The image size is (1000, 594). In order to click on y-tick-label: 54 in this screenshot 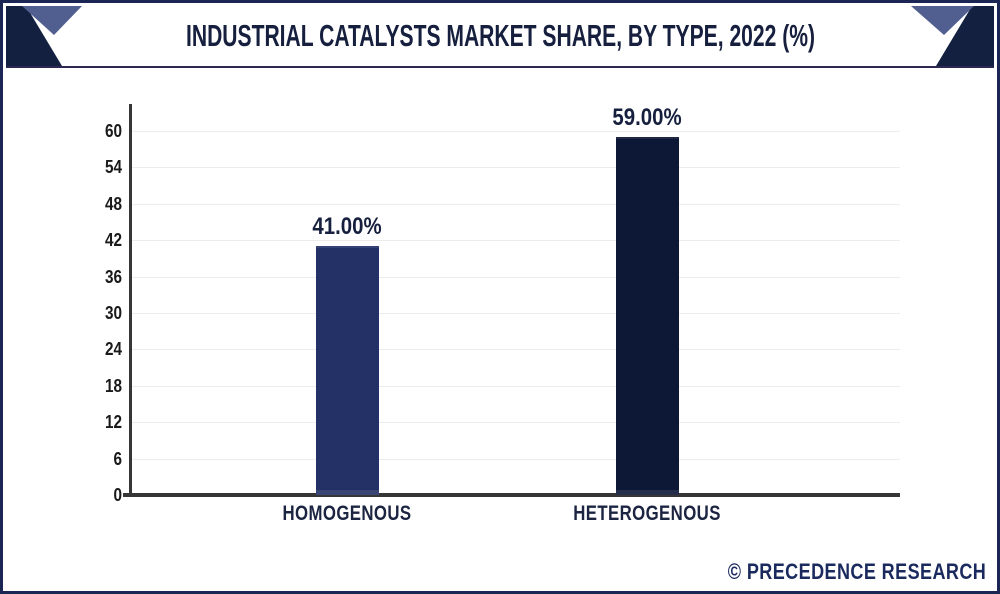, I will do `click(113, 167)`.